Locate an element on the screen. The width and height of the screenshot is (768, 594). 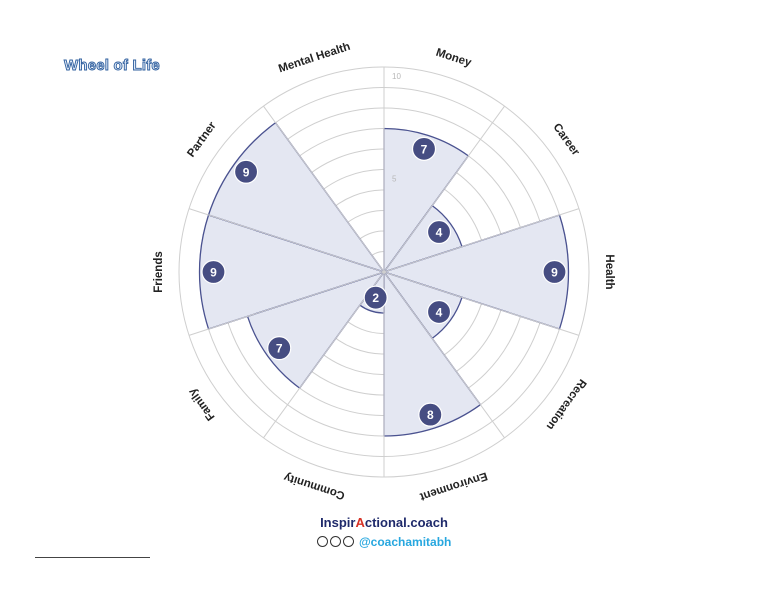
category-label-recreation: Recreation is located at coordinates (566, 404).